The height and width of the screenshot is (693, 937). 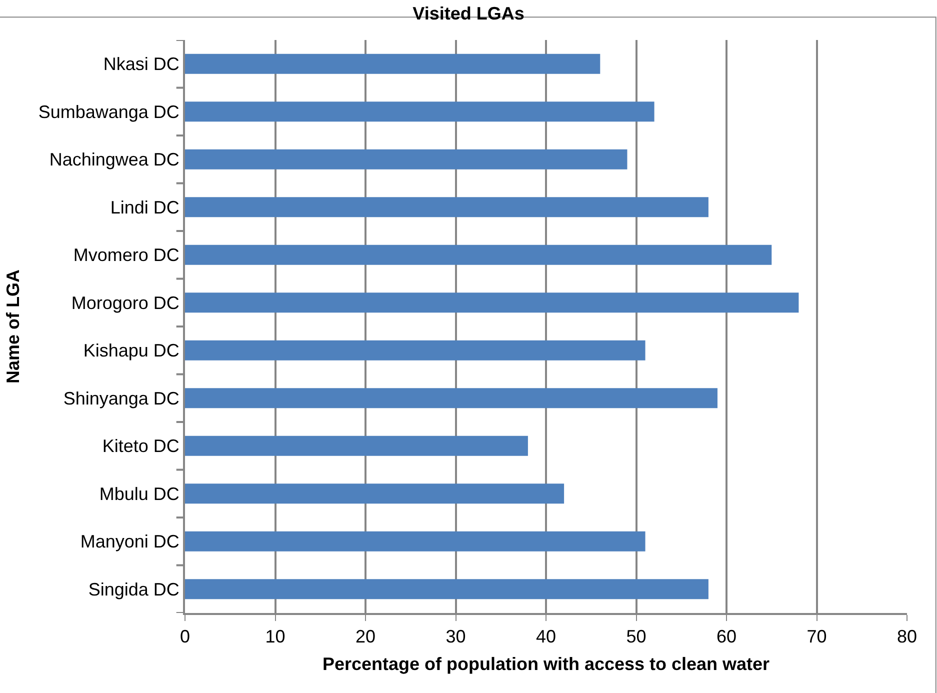 I want to click on y-tick-label: Kiteto DC, so click(x=141, y=446).